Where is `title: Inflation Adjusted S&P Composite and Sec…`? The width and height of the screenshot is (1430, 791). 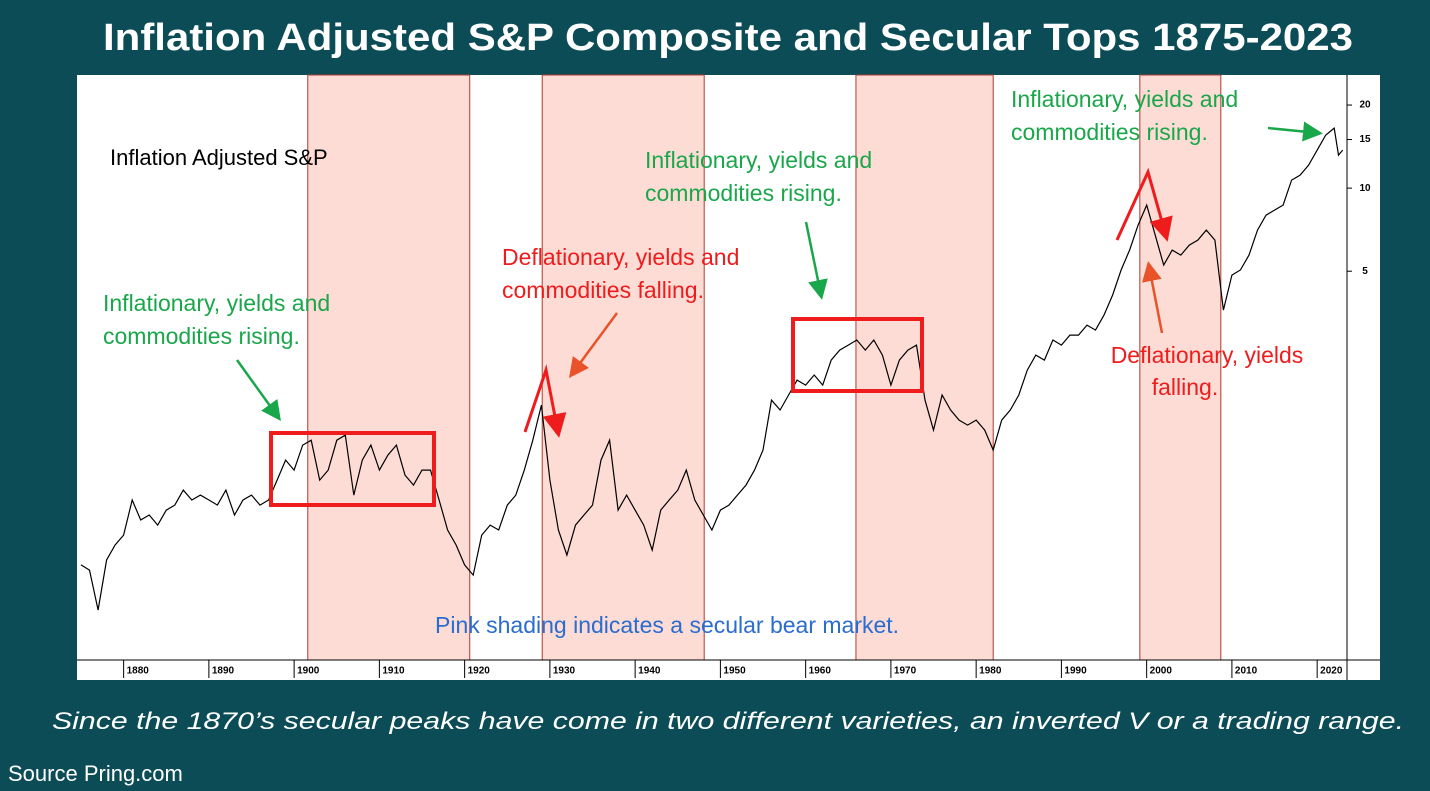
title: Inflation Adjusted S&P Composite and Sec… is located at coordinates (728, 38).